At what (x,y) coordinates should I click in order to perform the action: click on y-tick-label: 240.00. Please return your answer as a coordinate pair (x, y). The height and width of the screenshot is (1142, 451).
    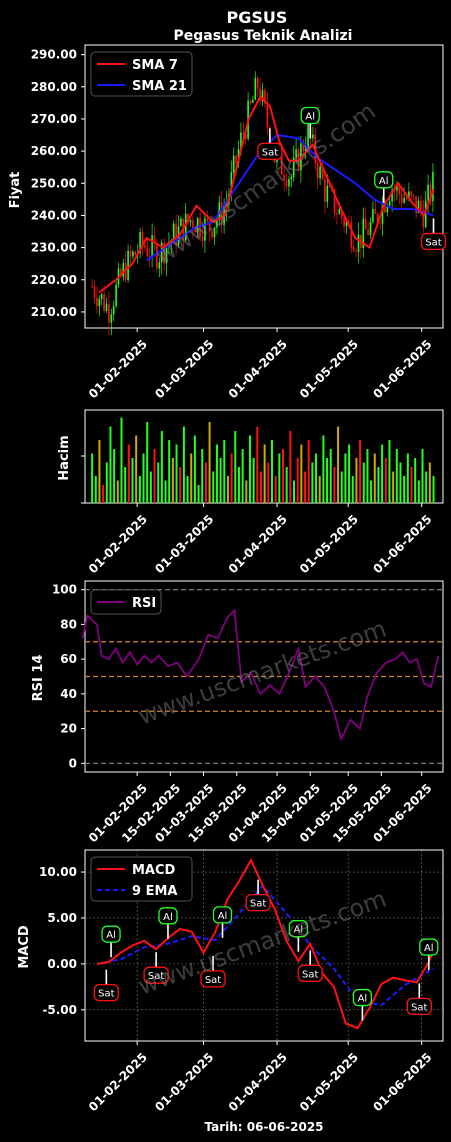
    Looking at the image, I should click on (54, 215).